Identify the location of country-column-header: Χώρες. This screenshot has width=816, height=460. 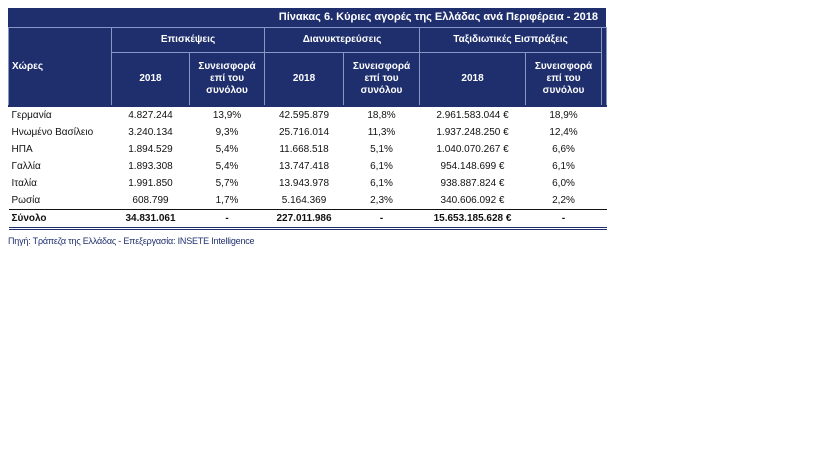
(60, 67).